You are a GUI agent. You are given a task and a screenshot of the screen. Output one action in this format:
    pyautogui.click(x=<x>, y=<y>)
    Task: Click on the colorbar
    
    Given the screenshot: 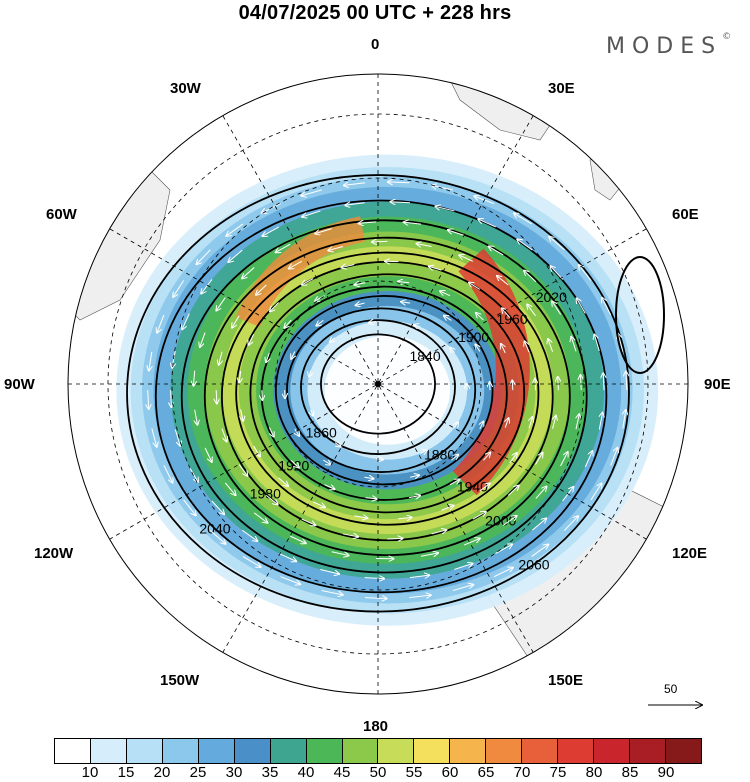 What is the action you would take?
    pyautogui.click(x=378, y=751)
    